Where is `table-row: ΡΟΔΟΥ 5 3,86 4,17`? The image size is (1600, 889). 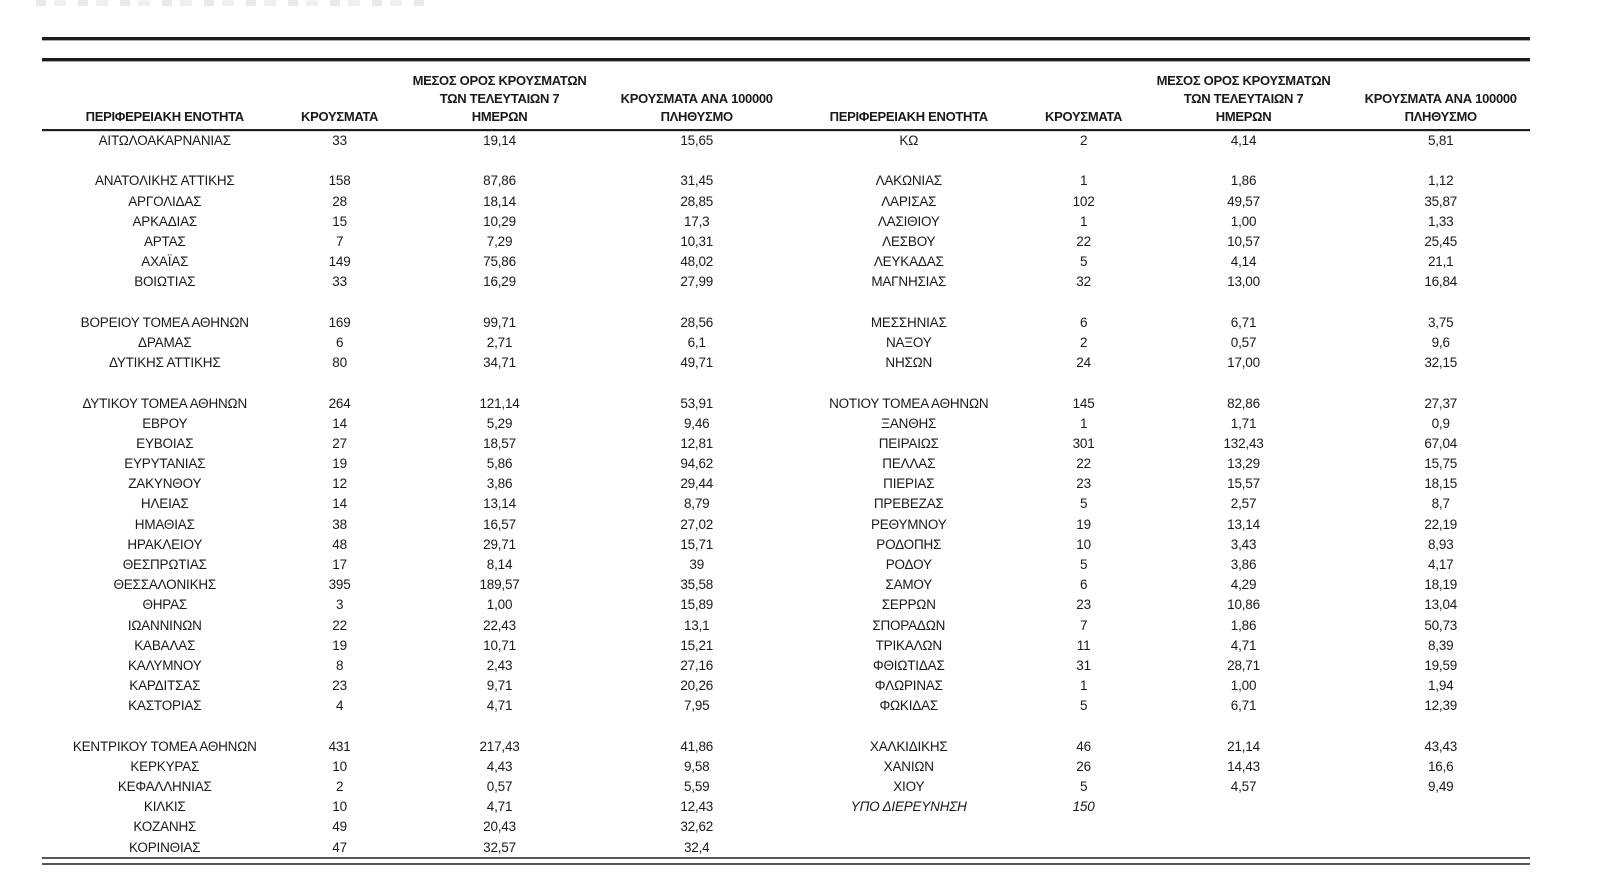 table-row: ΡΟΔΟΥ 5 3,86 4,17 is located at coordinates (1158, 565).